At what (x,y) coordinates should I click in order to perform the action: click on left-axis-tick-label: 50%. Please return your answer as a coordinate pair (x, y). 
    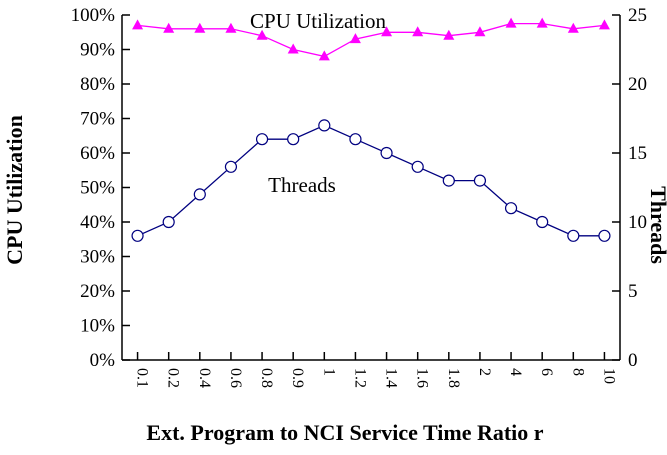
    Looking at the image, I should click on (97, 188).